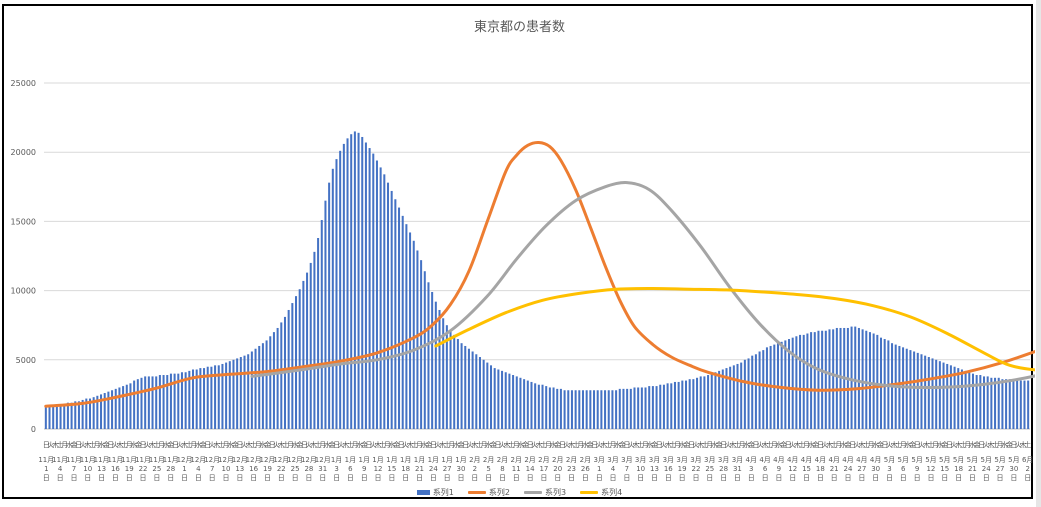 This screenshot has width=1041, height=507. What do you see at coordinates (778, 469) in the screenshot?
I see `x-tick-date: 4月 9 日` at bounding box center [778, 469].